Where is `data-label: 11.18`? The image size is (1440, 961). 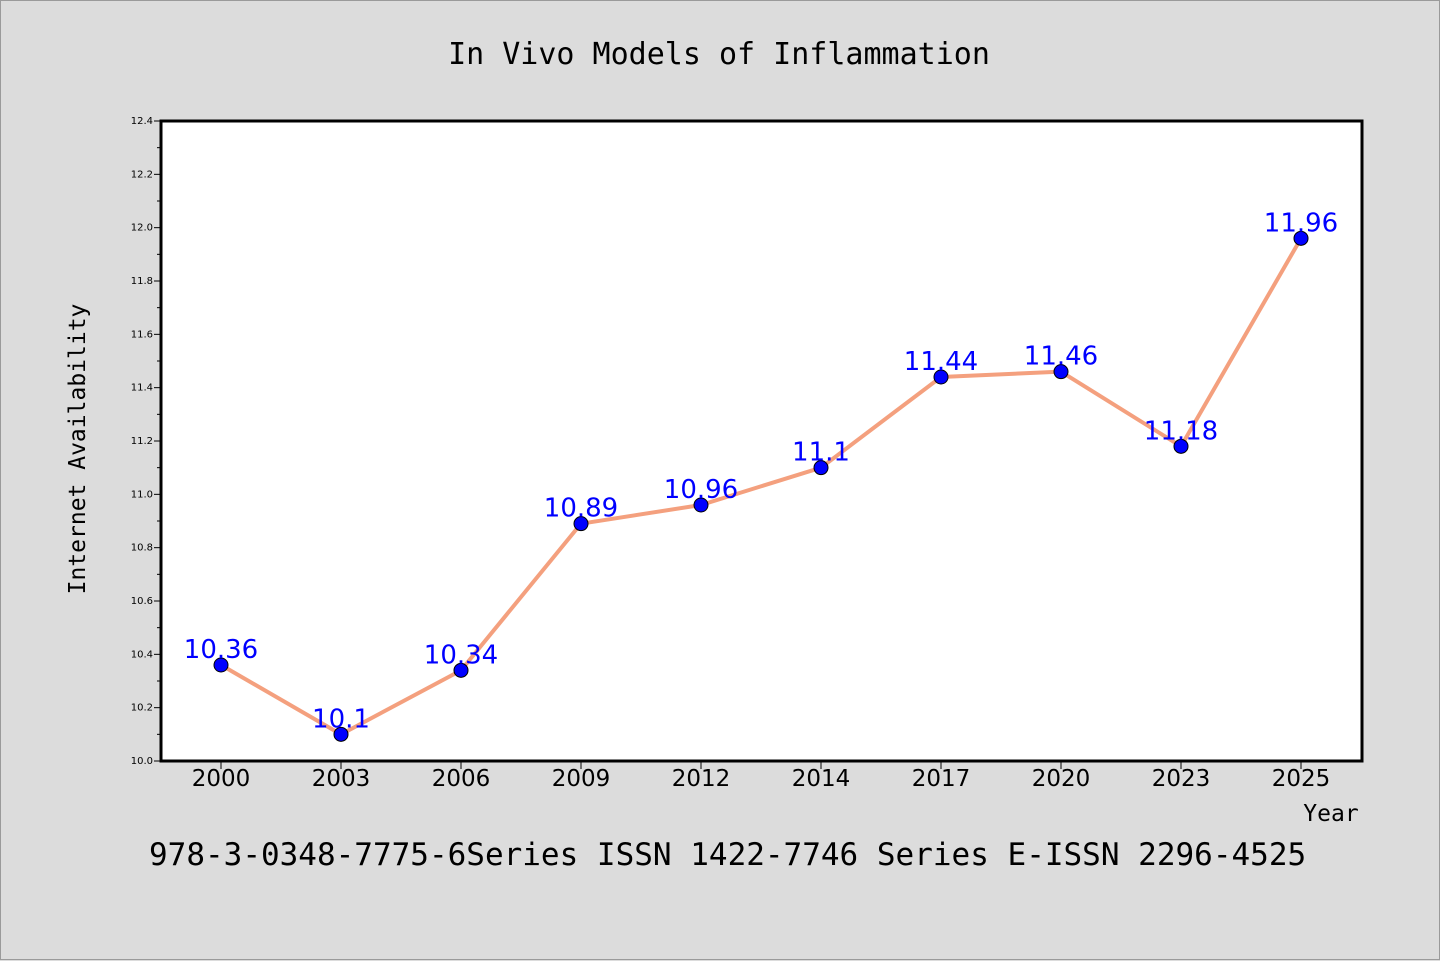 data-label: 11.18 is located at coordinates (1181, 431).